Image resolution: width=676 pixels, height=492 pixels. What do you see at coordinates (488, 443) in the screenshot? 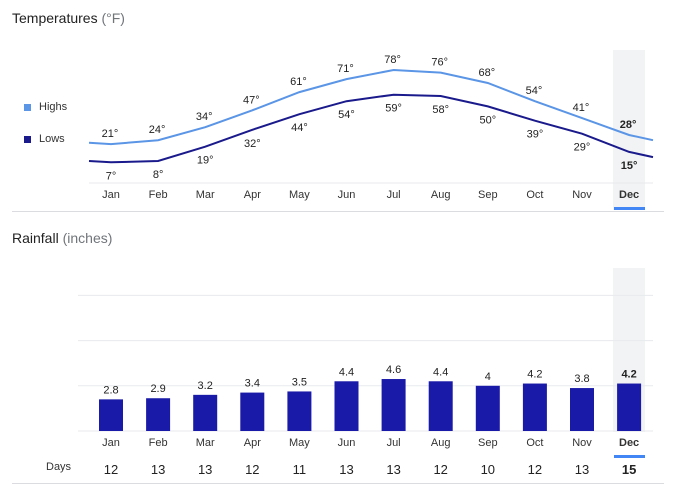
I see `rain-month-sep: Sep` at bounding box center [488, 443].